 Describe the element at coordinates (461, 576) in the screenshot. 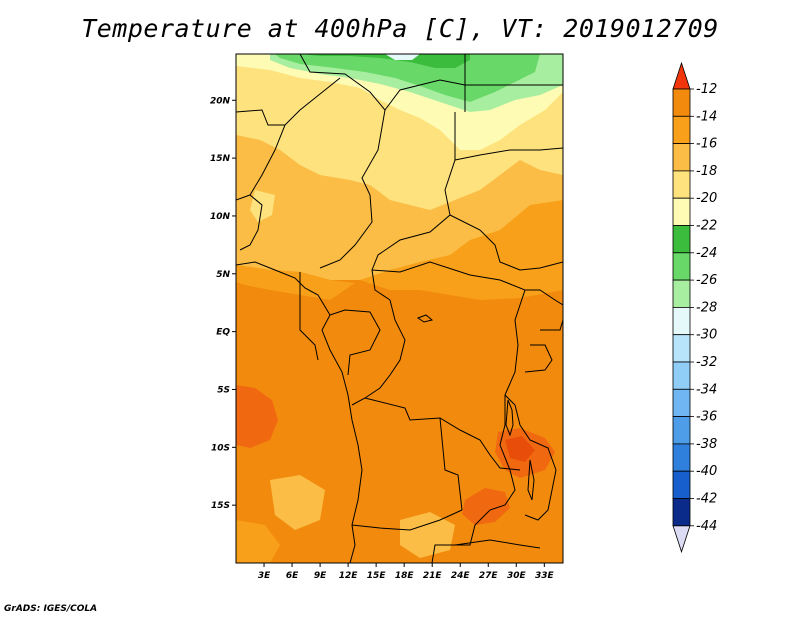

I see `x-tick-label: 24E` at that location.